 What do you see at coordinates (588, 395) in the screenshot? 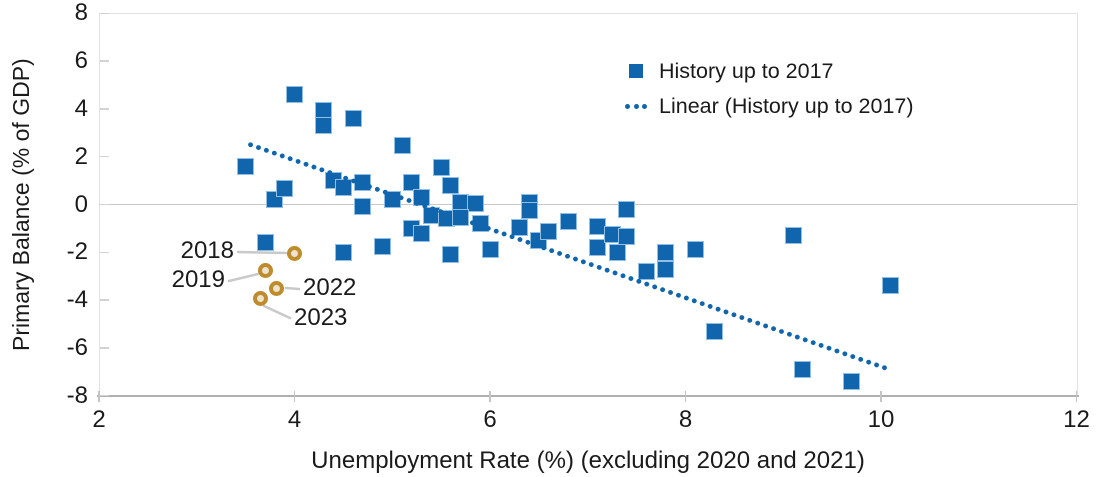
I see `x-axis-line` at bounding box center [588, 395].